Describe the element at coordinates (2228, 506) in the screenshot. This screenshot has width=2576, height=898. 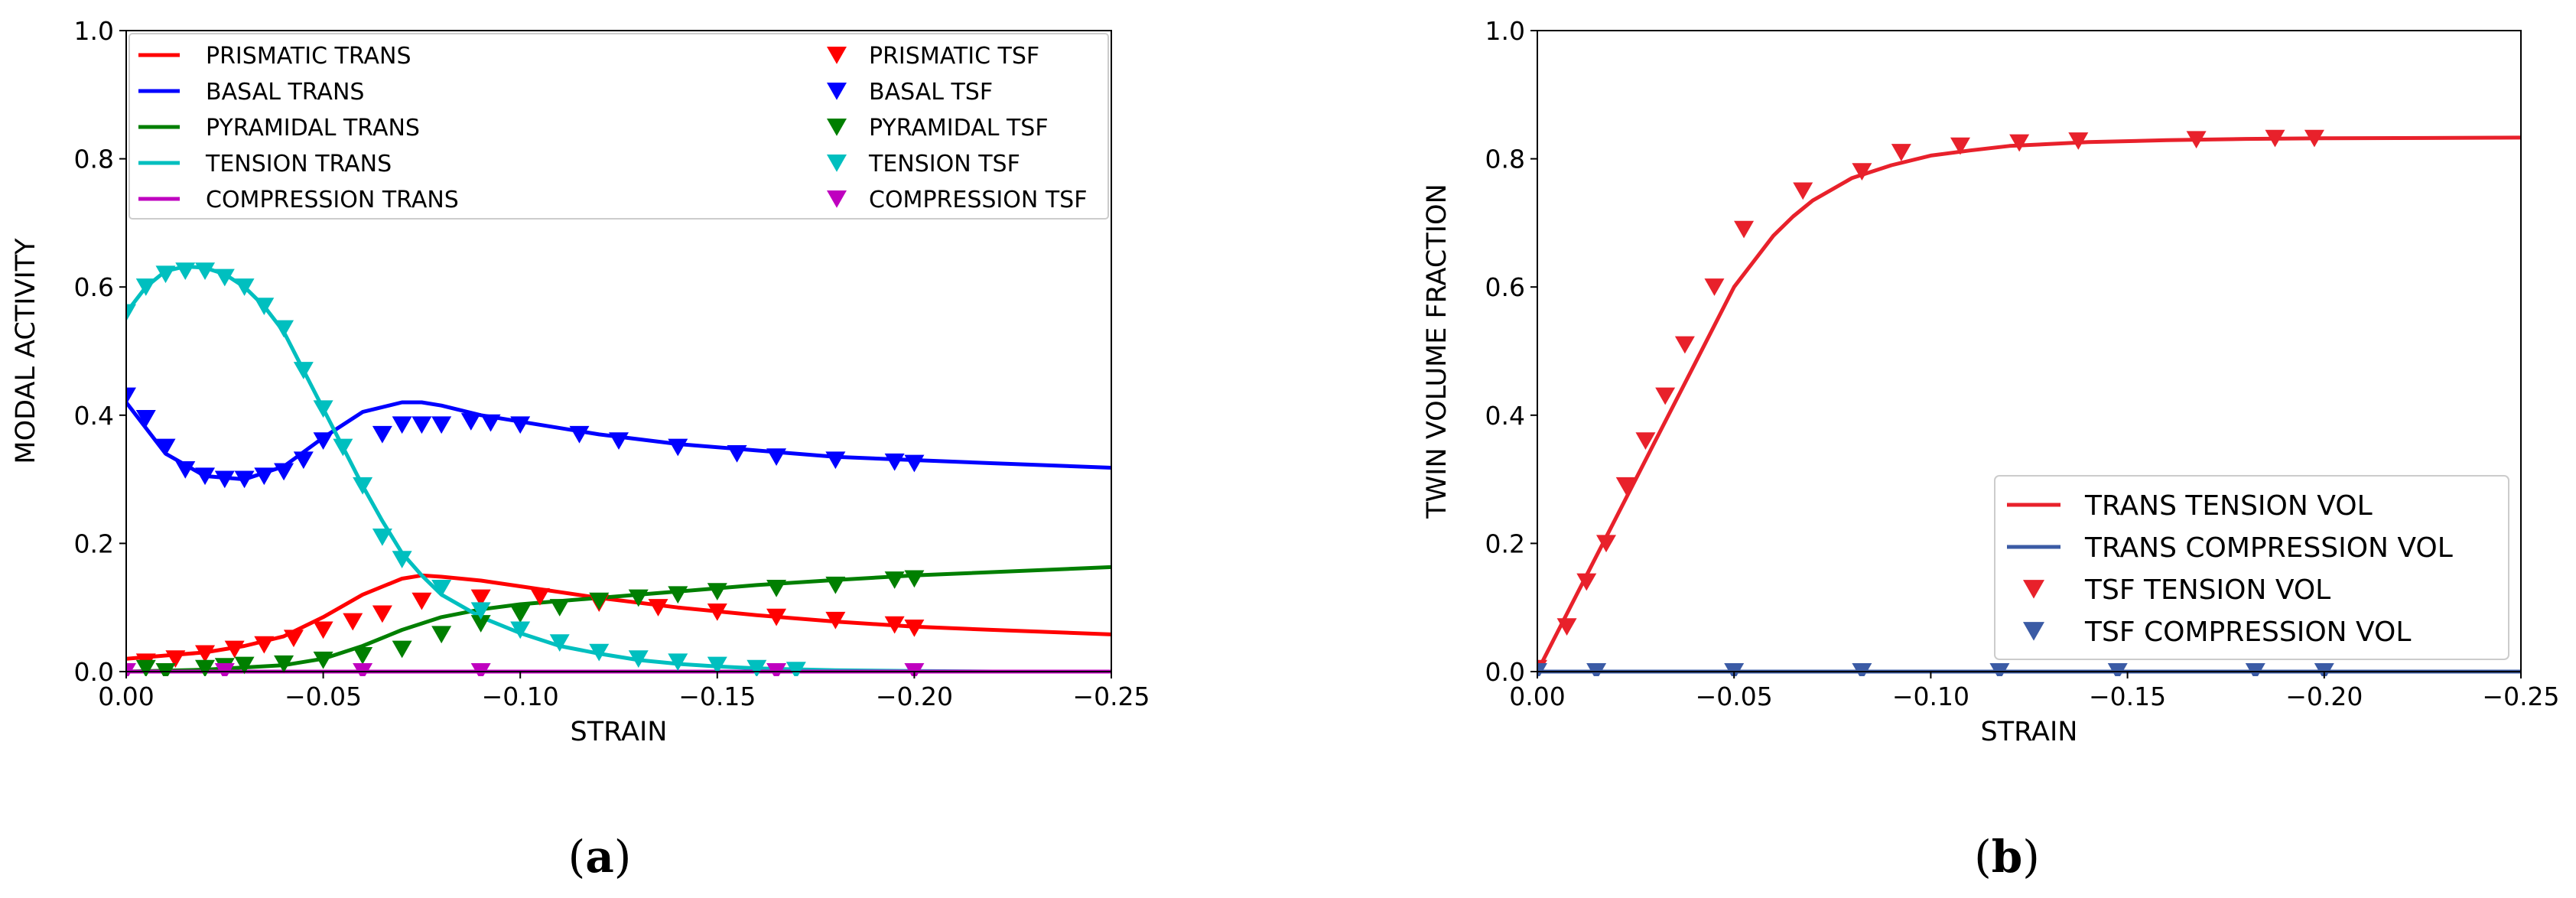
I see `panel-b-legend-label: TRANS TENSION VOL` at that location.